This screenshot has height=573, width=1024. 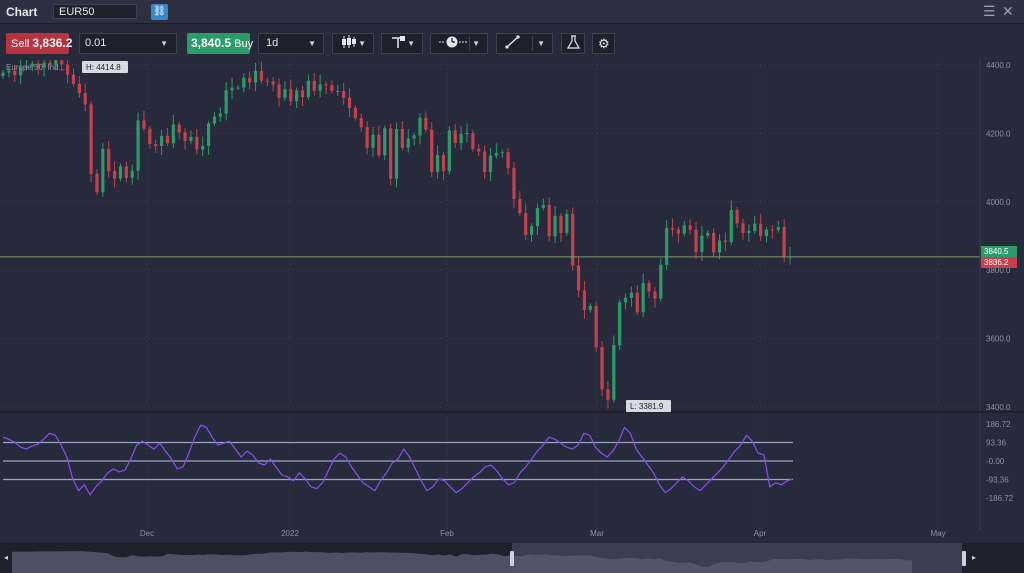 What do you see at coordinates (989, 11) in the screenshot?
I see `hamburger-icon: ☰` at bounding box center [989, 11].